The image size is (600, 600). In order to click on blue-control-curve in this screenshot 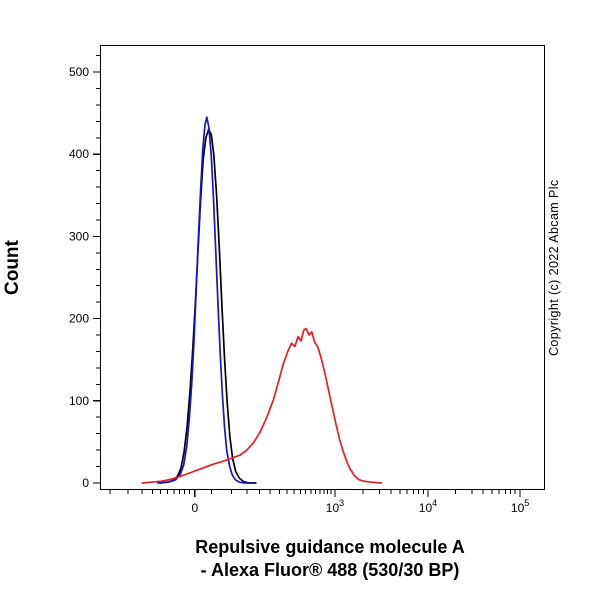, I will do `click(205, 300)`.